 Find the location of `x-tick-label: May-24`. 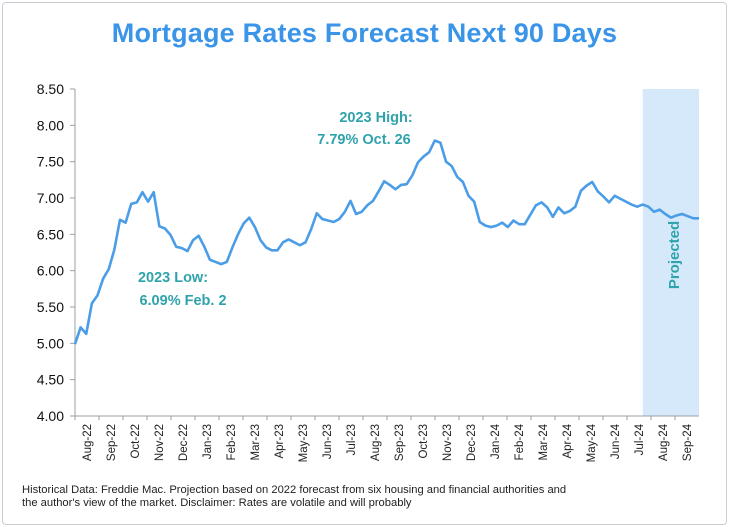

x-tick-label: May-24 is located at coordinates (592, 442).